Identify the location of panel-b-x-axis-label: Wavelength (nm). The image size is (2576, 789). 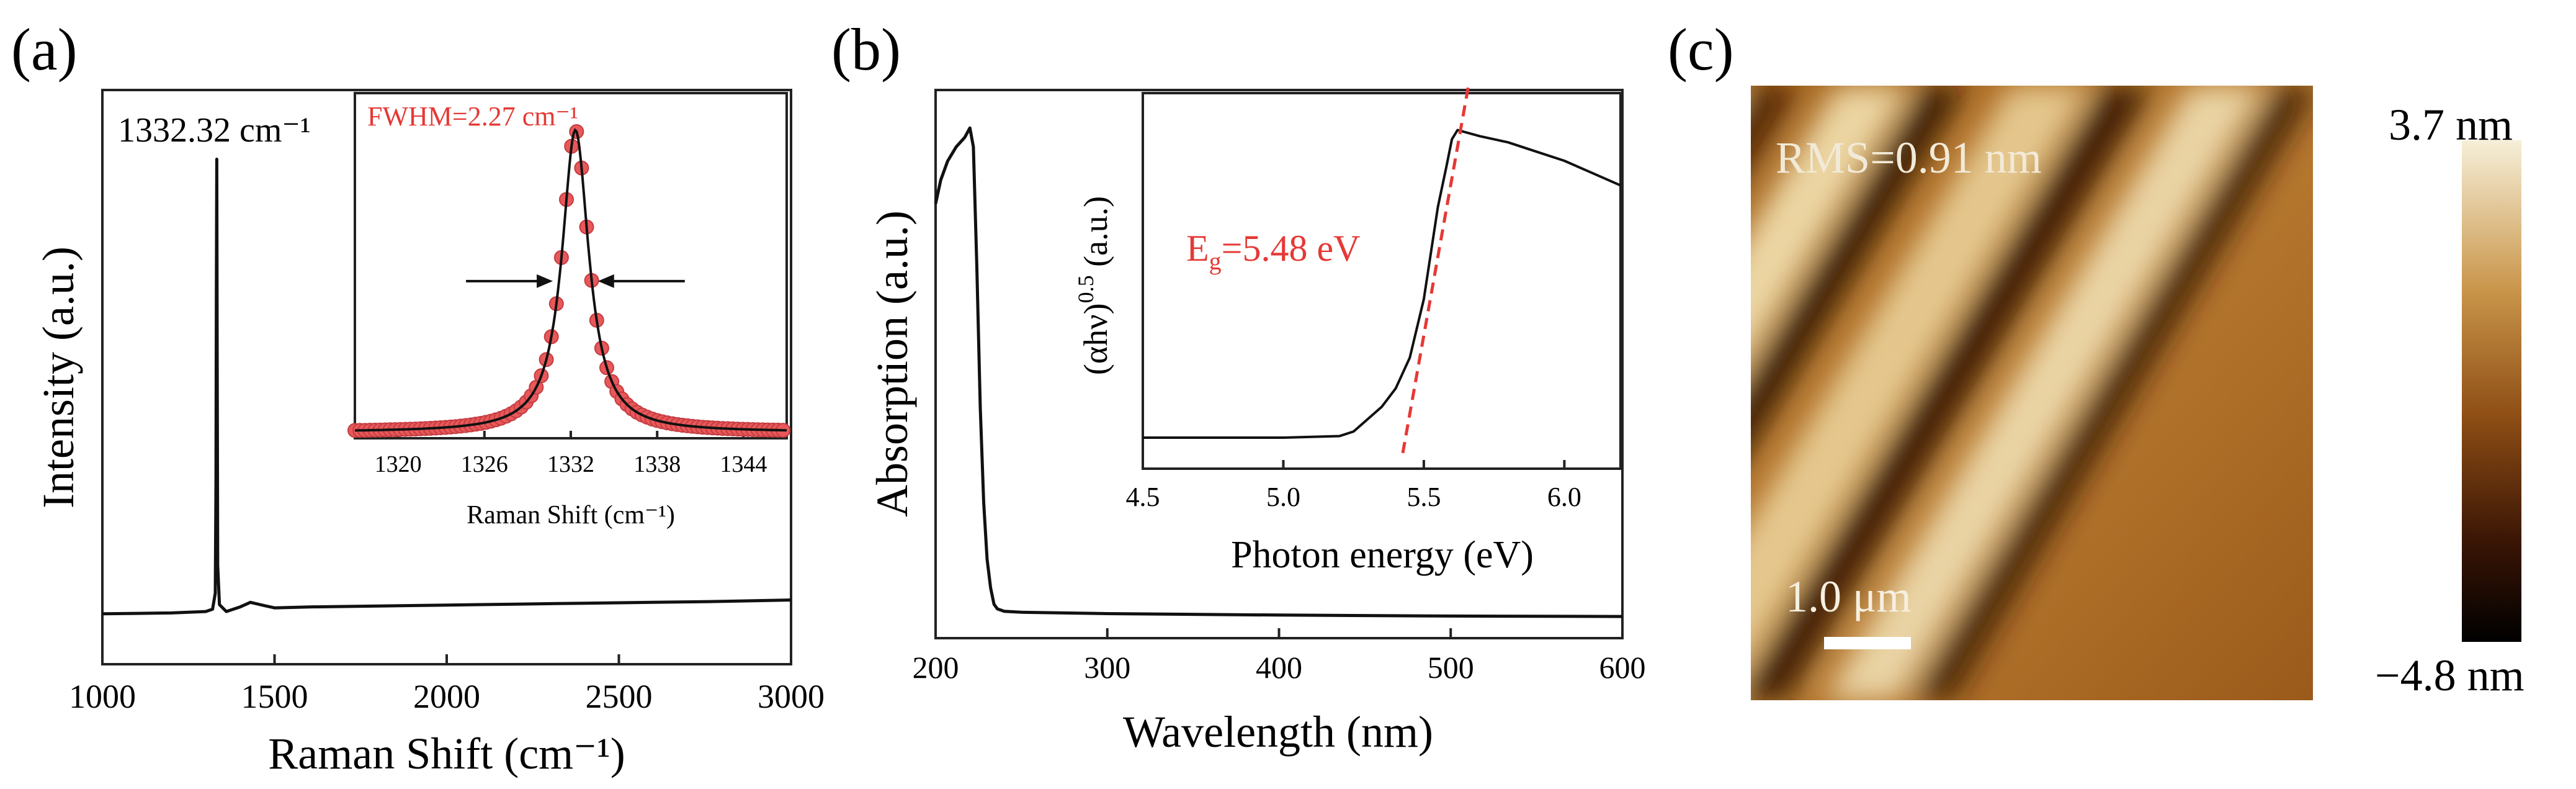
(1278, 732).